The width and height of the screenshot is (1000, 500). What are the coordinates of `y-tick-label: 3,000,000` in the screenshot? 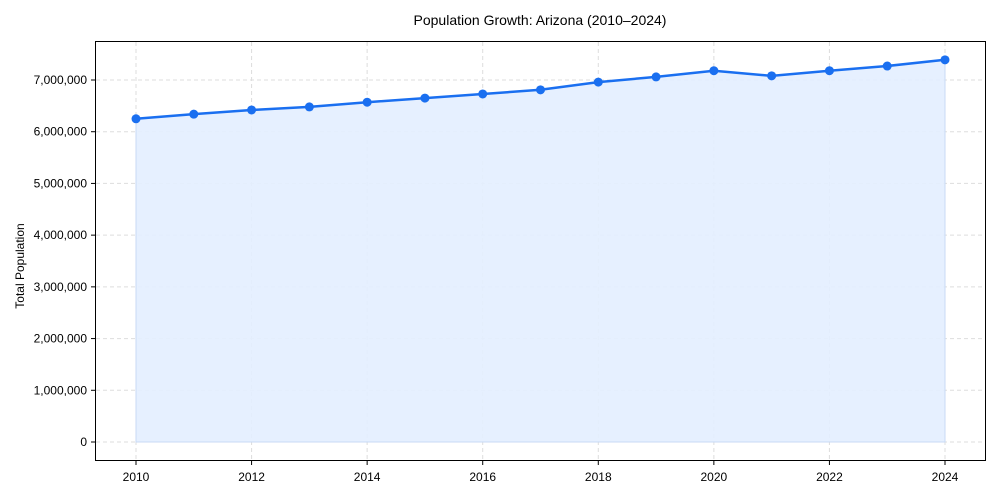 It's located at (61, 287).